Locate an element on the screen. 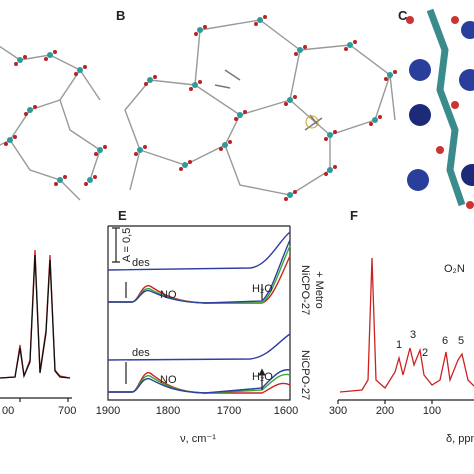 The height and width of the screenshot is (474, 474). tick-label: 700 is located at coordinates (67, 411).